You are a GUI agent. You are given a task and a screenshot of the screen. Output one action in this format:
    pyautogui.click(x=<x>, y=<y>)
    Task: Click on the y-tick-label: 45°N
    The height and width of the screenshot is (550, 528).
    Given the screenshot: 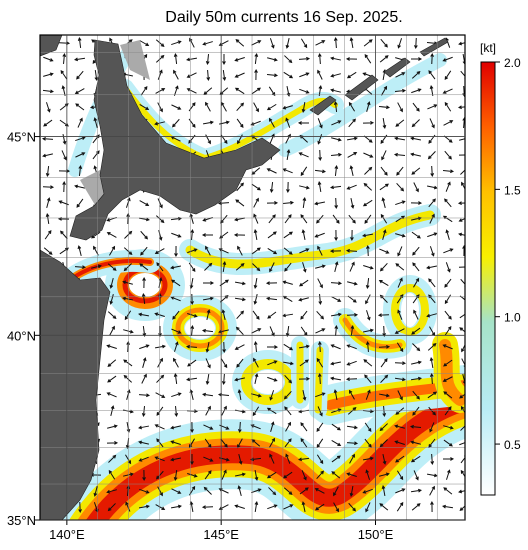 What is the action you would take?
    pyautogui.click(x=21, y=137)
    